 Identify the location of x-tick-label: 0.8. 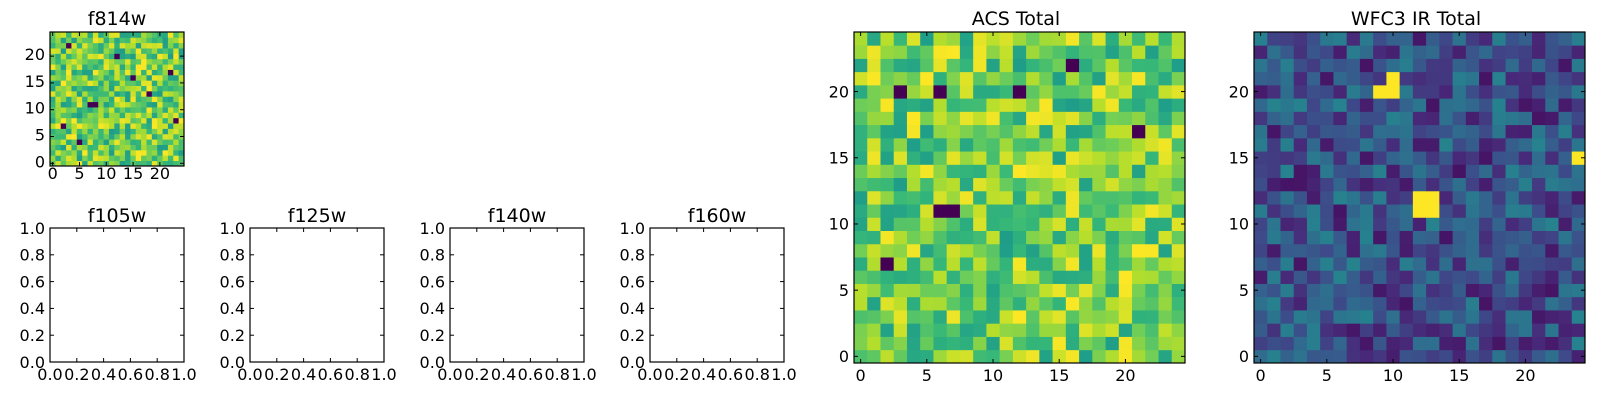
(756, 374).